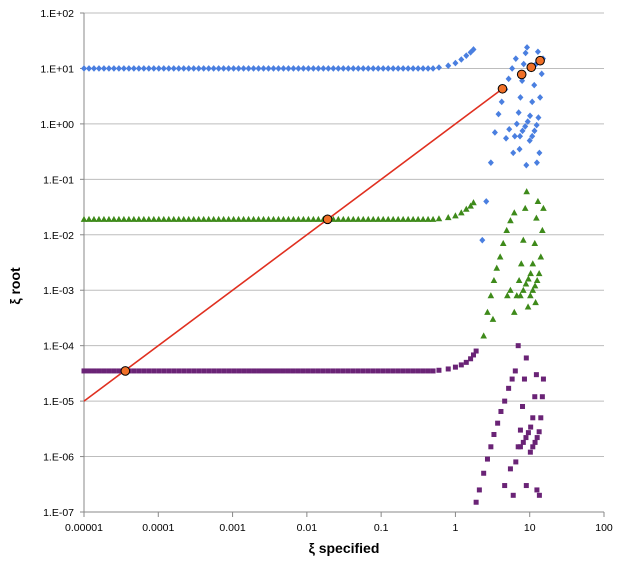  What do you see at coordinates (58, 236) in the screenshot?
I see `y-tick-label: 1.E-02` at bounding box center [58, 236].